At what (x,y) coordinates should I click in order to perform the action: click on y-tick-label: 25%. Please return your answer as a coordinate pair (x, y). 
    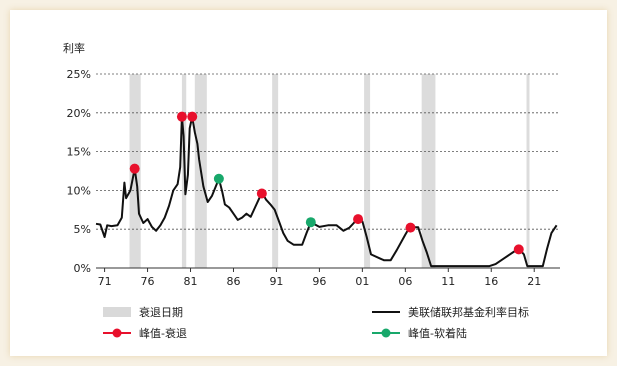
    Looking at the image, I should click on (79, 74).